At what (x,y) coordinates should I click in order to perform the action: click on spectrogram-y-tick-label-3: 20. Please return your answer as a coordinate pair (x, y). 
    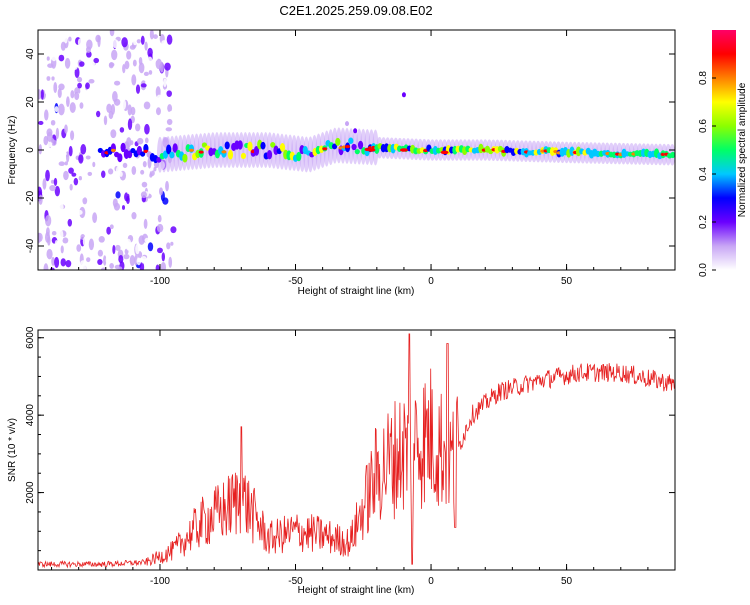
    Looking at the image, I should click on (30, 102).